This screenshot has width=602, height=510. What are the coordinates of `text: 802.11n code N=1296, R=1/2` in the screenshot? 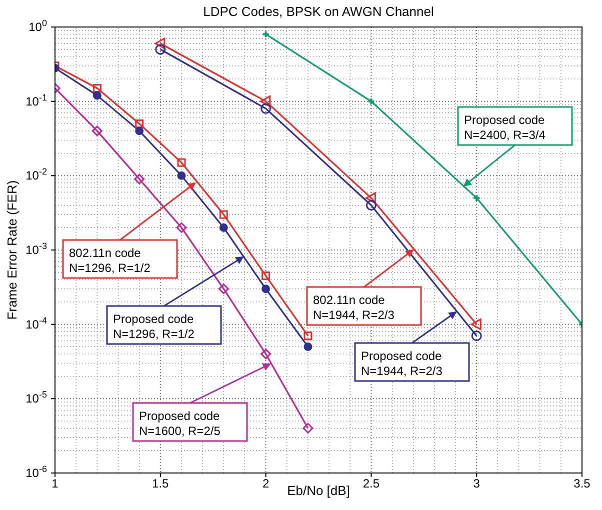 It's located at (110, 260).